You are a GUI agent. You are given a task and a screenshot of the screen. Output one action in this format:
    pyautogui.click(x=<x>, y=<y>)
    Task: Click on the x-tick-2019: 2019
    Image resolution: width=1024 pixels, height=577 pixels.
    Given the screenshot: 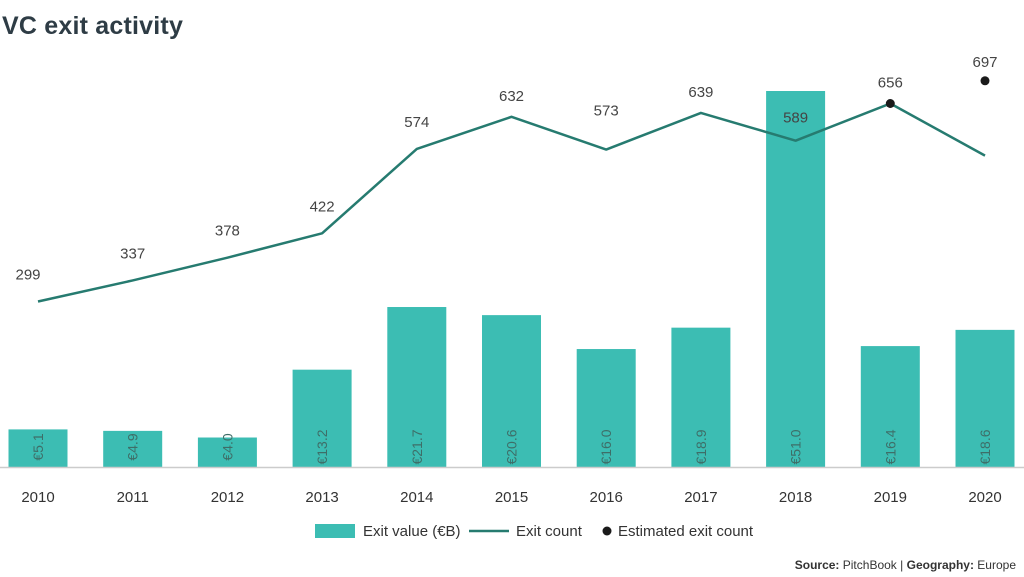 What is the action you would take?
    pyautogui.click(x=890, y=497)
    